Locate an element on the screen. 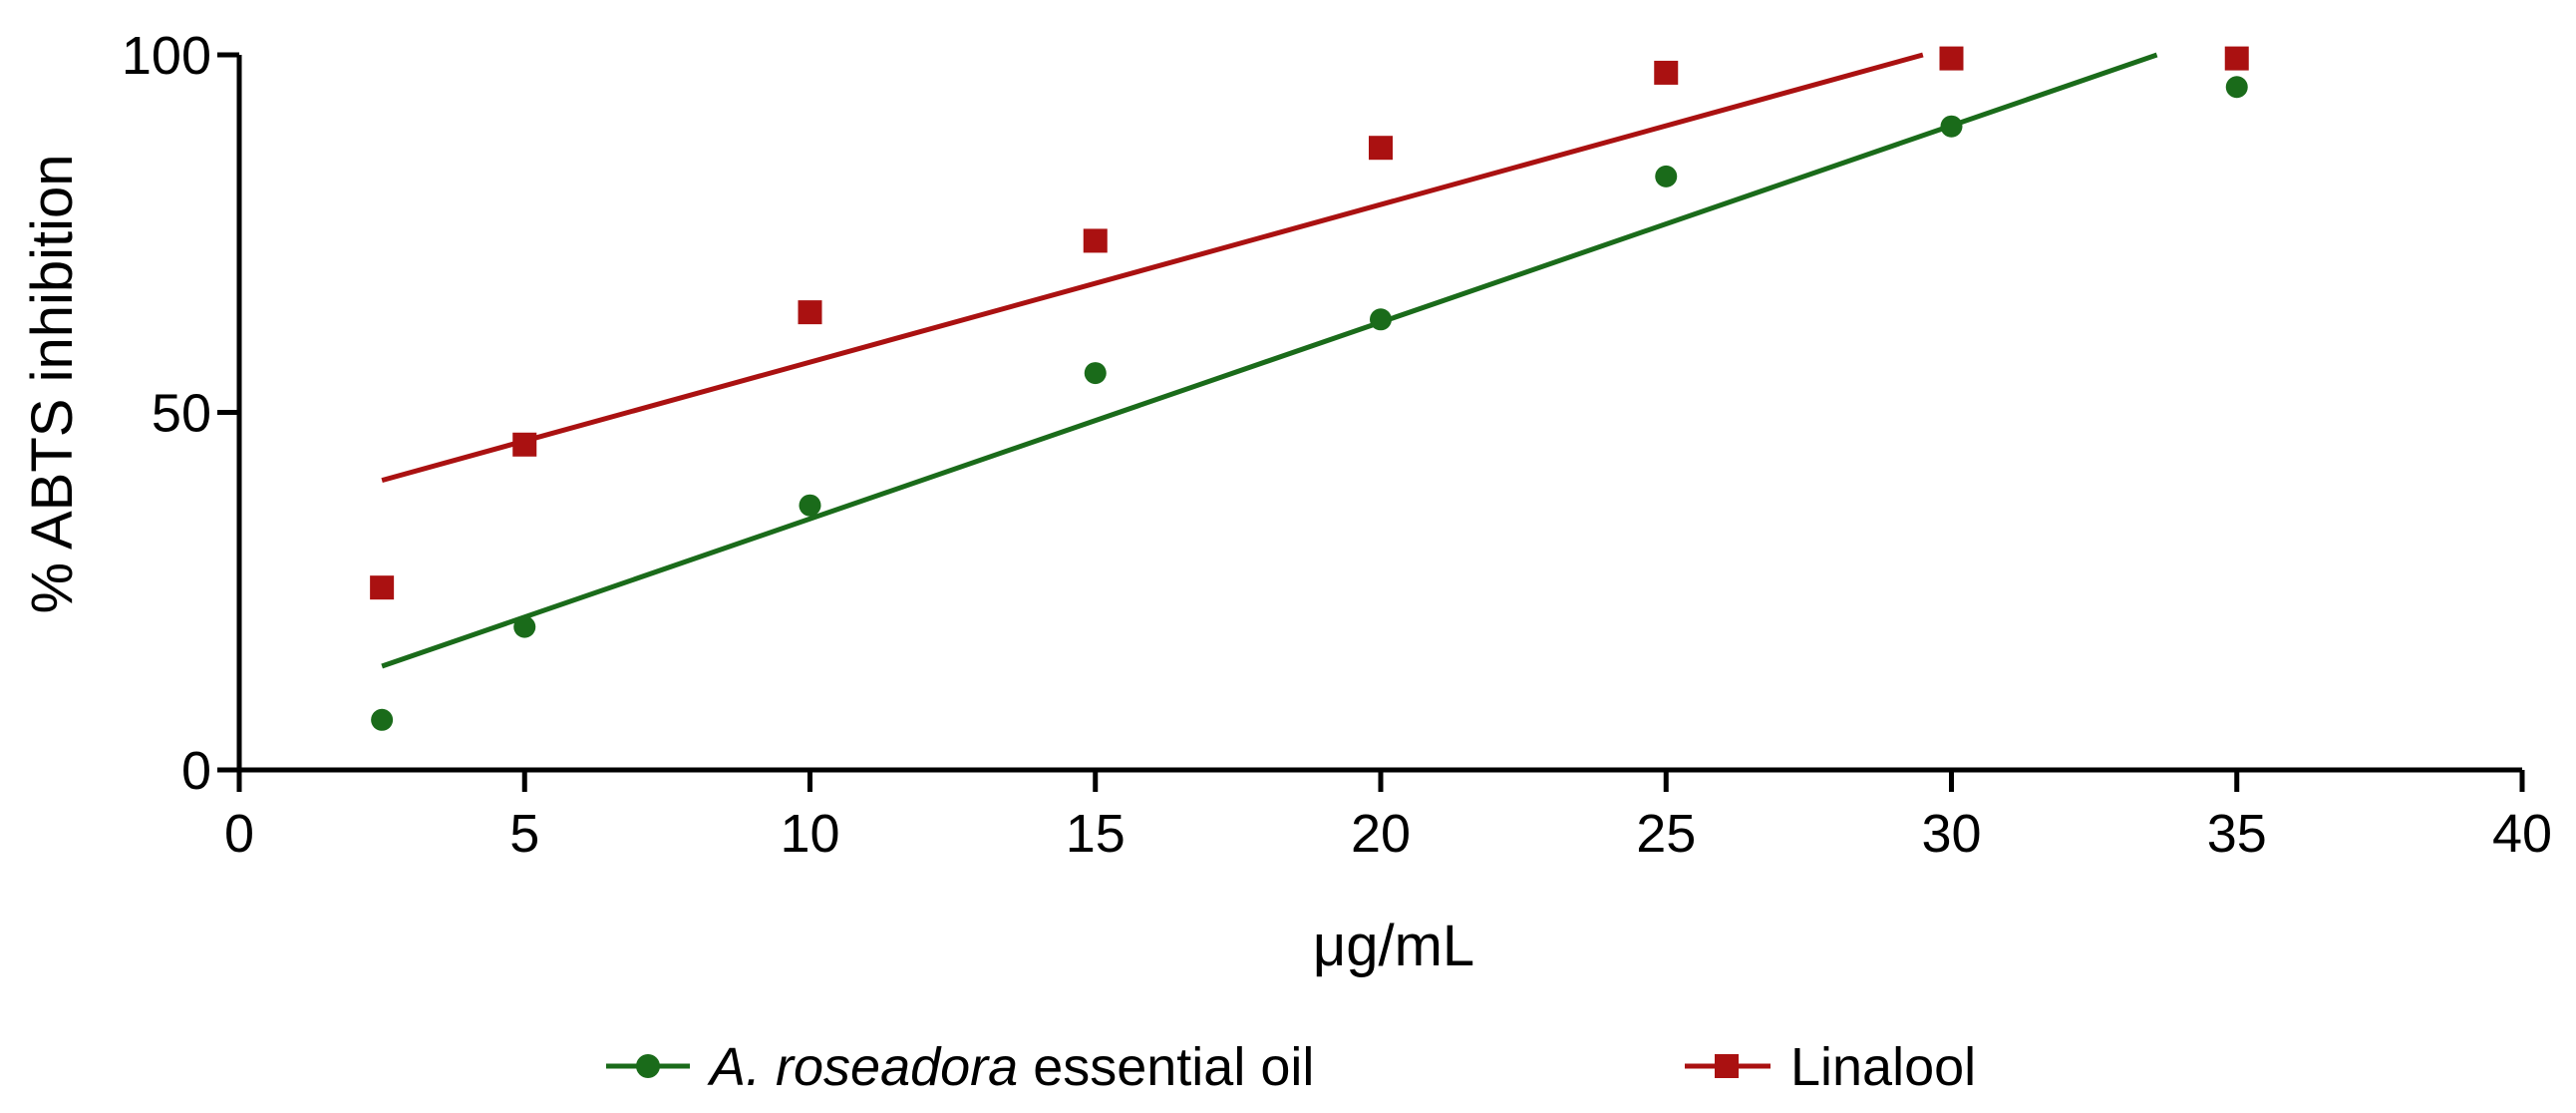 Image resolution: width=2576 pixels, height=1113 pixels. legend-item-essential-oil: A. roseadora essential oil is located at coordinates (960, 1067).